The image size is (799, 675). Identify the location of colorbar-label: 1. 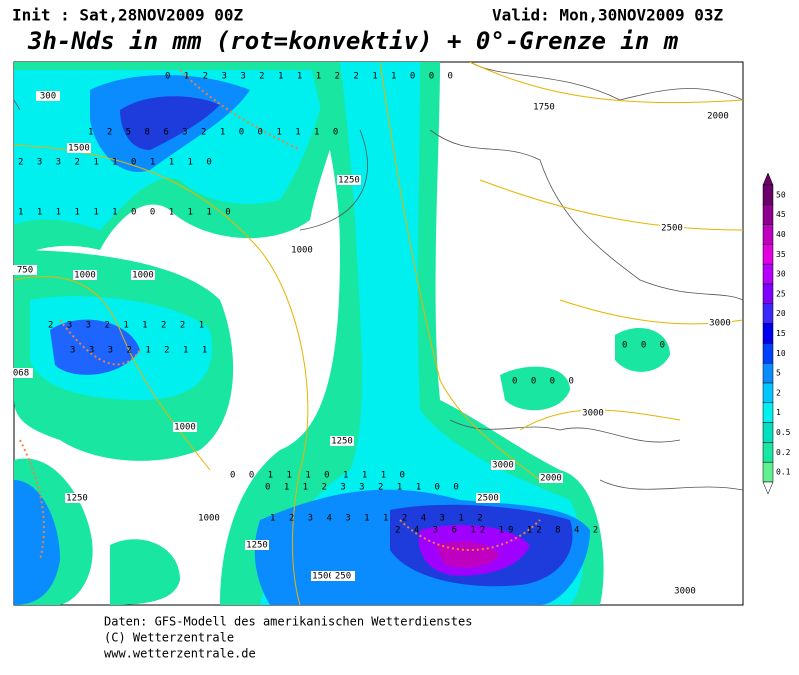
(778, 412).